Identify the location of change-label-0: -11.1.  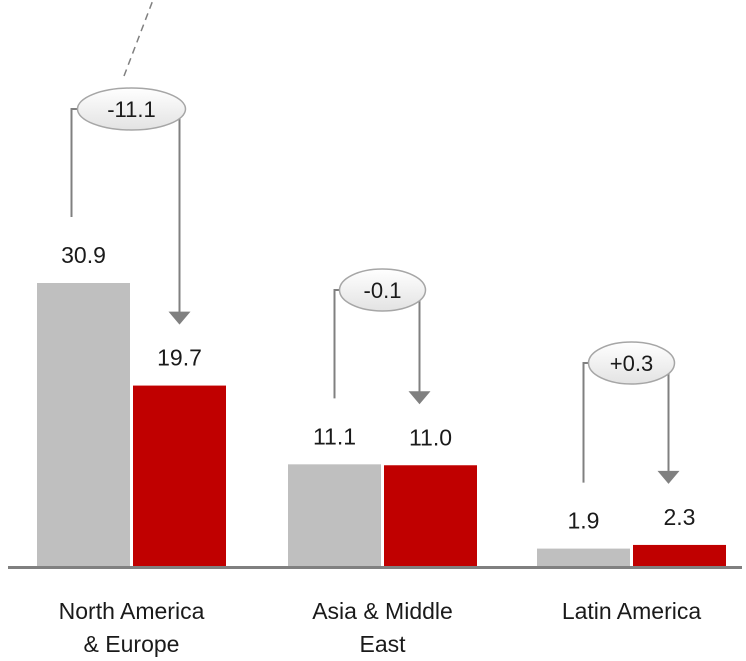
(131, 109).